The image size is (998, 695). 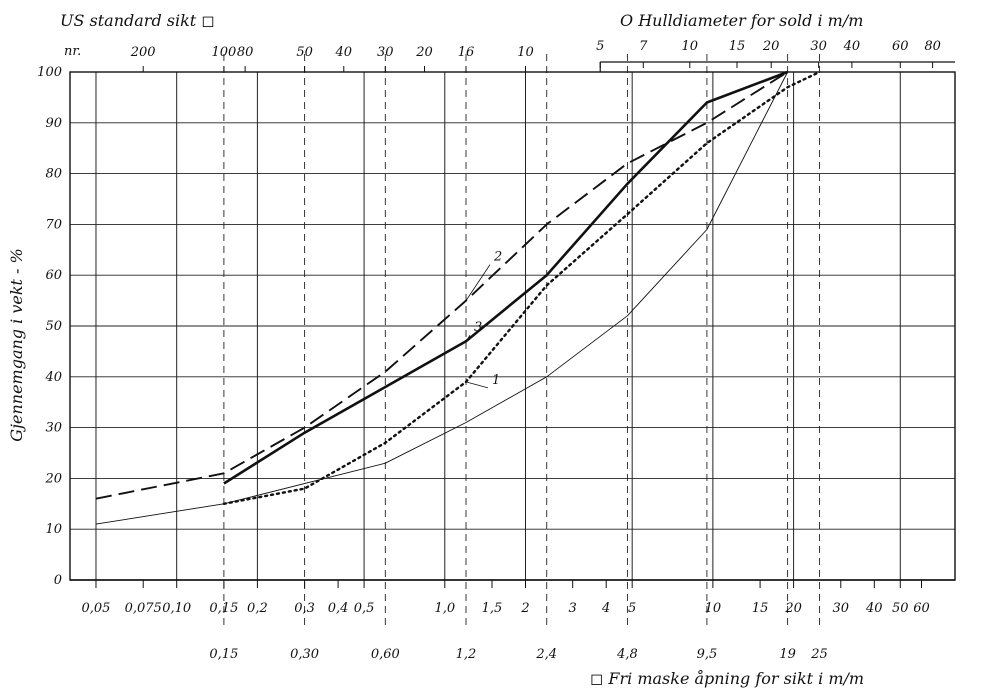 I want to click on us-sieve-tick-label: 200, so click(x=143, y=52).